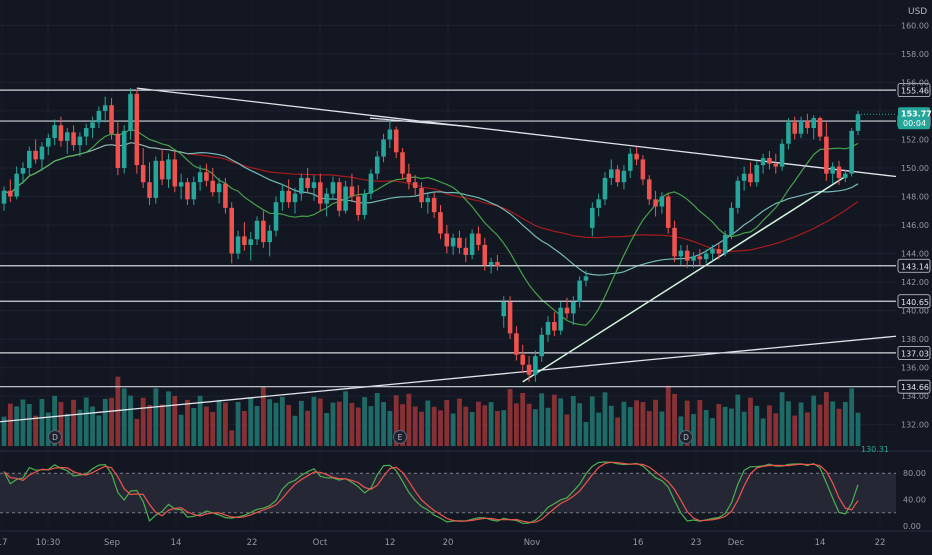  What do you see at coordinates (466, 487) in the screenshot?
I see `stochastic-panel` at bounding box center [466, 487].